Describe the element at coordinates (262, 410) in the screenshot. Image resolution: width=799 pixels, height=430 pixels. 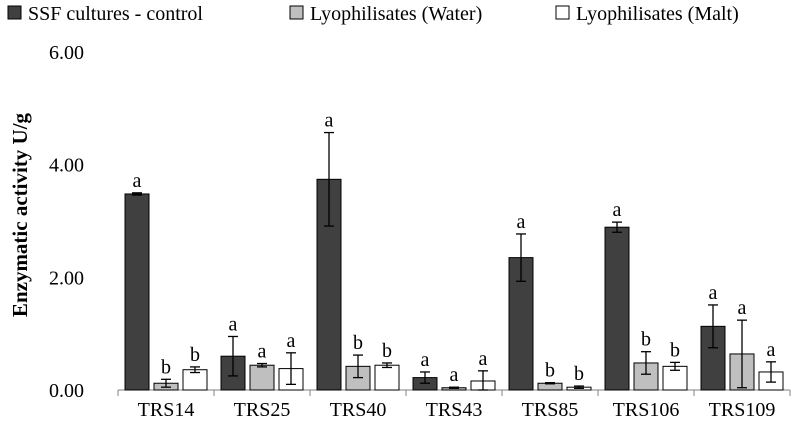
I see `x-tick-label: TRS25` at that location.